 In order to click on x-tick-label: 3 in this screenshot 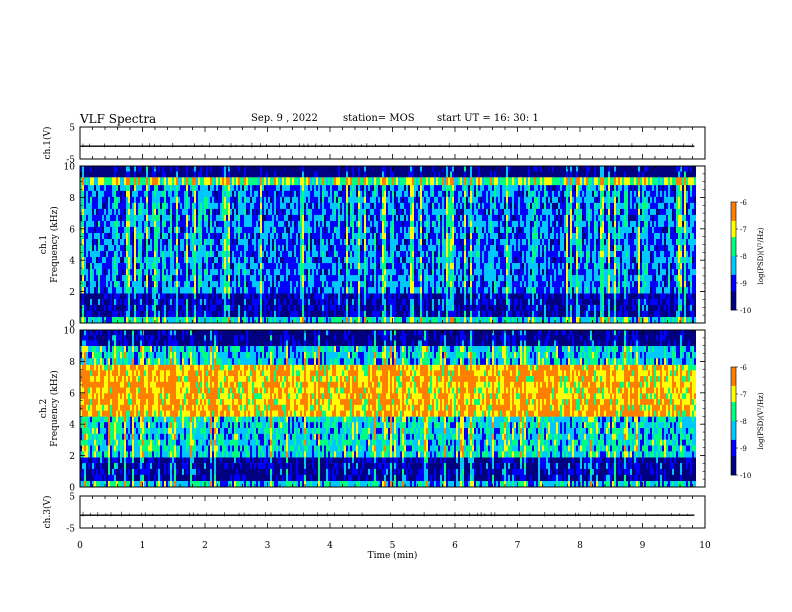, I will do `click(268, 546)`.